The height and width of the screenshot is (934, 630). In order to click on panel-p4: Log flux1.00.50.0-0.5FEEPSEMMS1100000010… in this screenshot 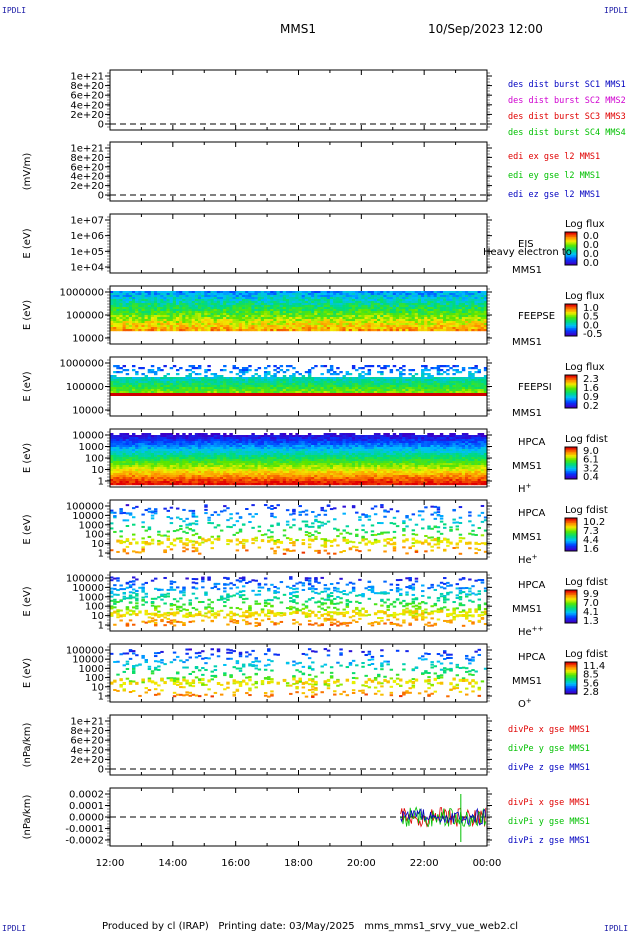, I will do `click(313, 316)`.